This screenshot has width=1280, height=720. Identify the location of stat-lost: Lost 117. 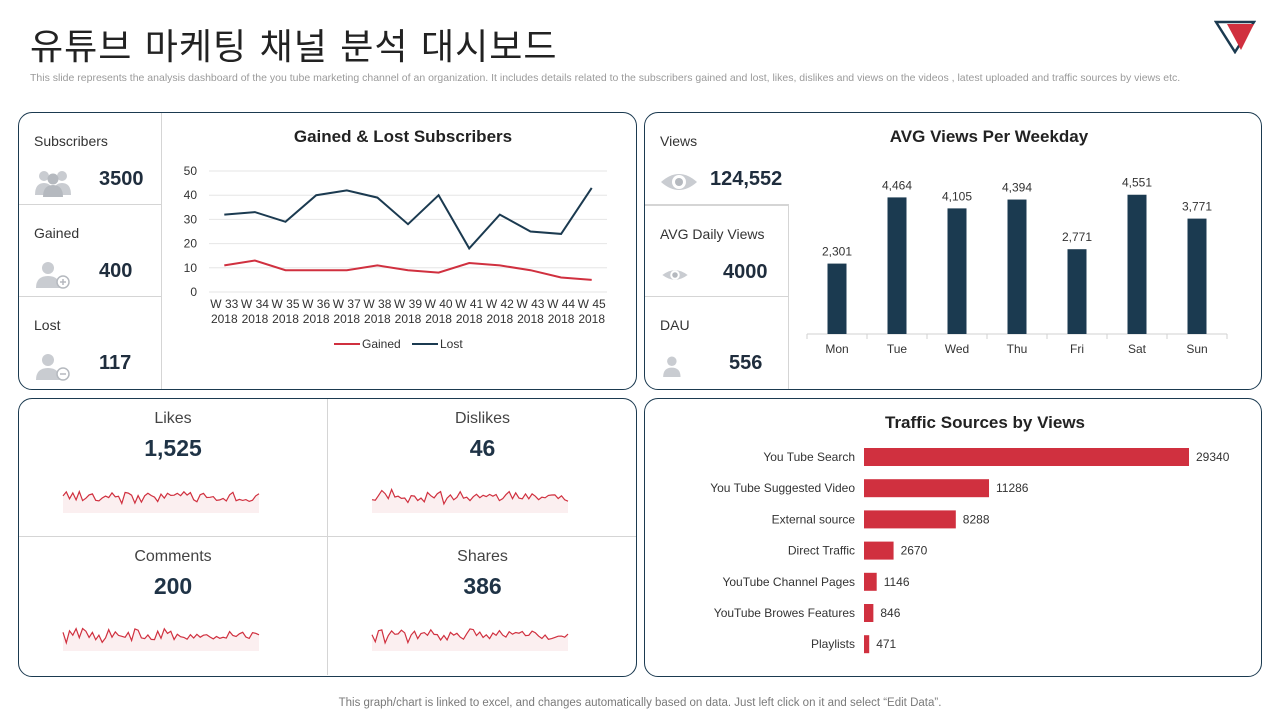
(90, 343).